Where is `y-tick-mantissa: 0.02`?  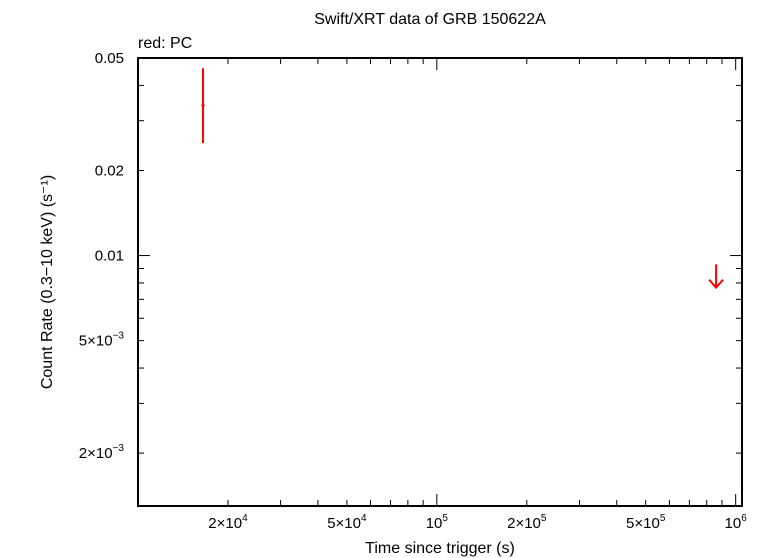 y-tick-mantissa: 0.02 is located at coordinates (109, 170).